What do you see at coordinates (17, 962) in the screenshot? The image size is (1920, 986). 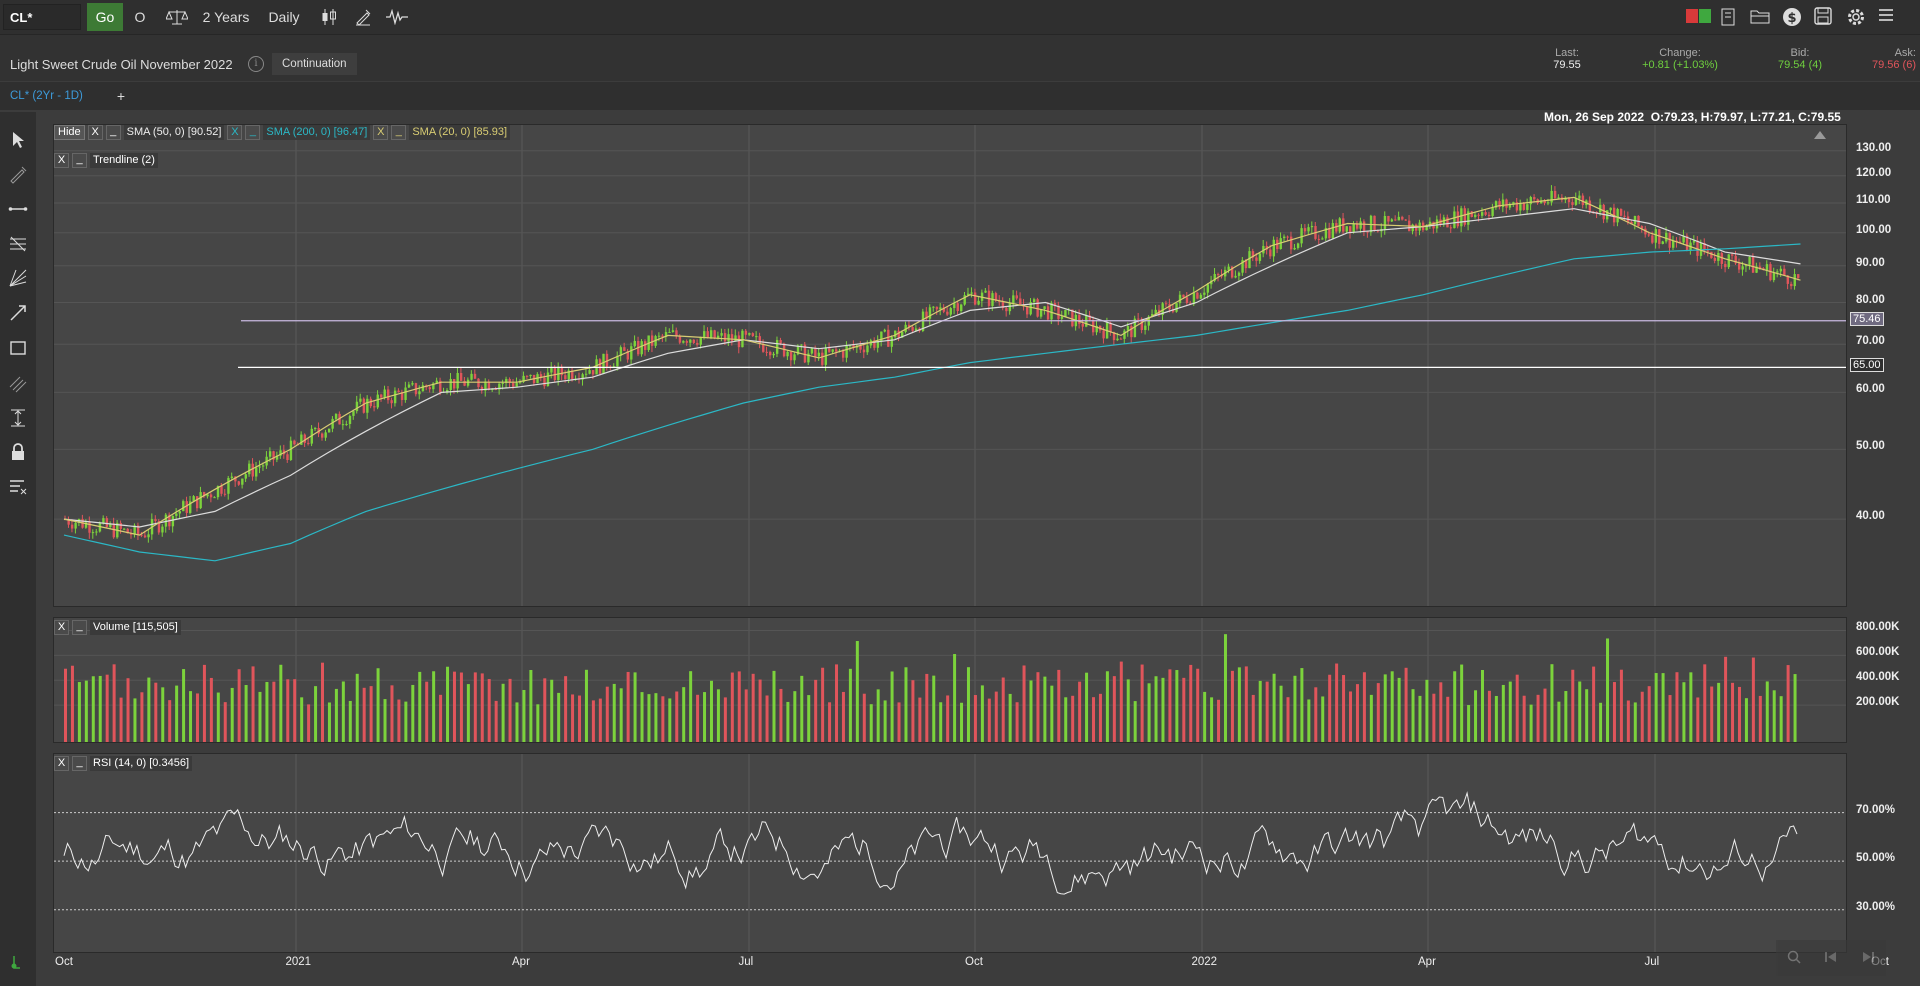 I see `status-indicator-icon` at bounding box center [17, 962].